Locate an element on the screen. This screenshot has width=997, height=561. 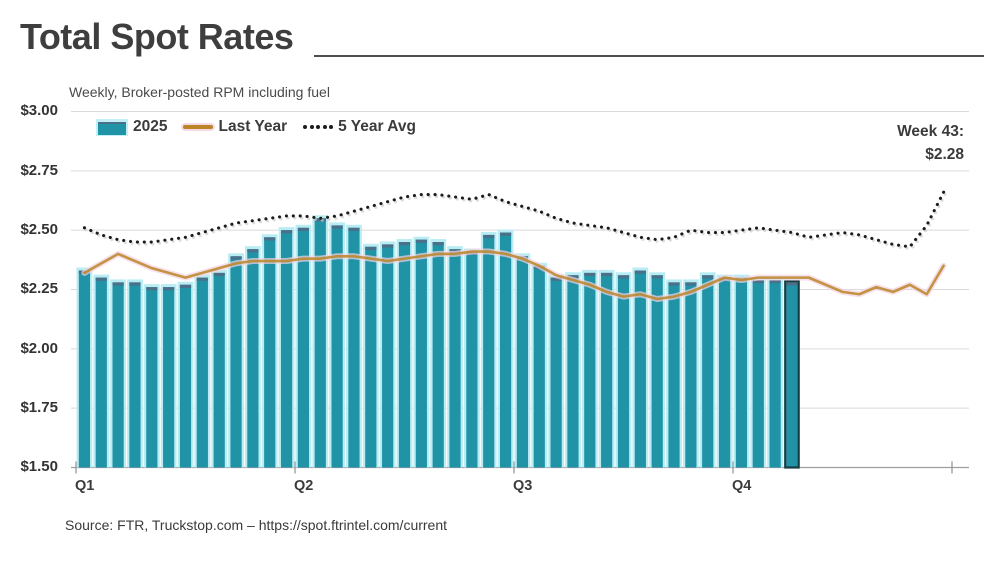
legend-item-5-year-avg: 5 Year Avg is located at coordinates (359, 127).